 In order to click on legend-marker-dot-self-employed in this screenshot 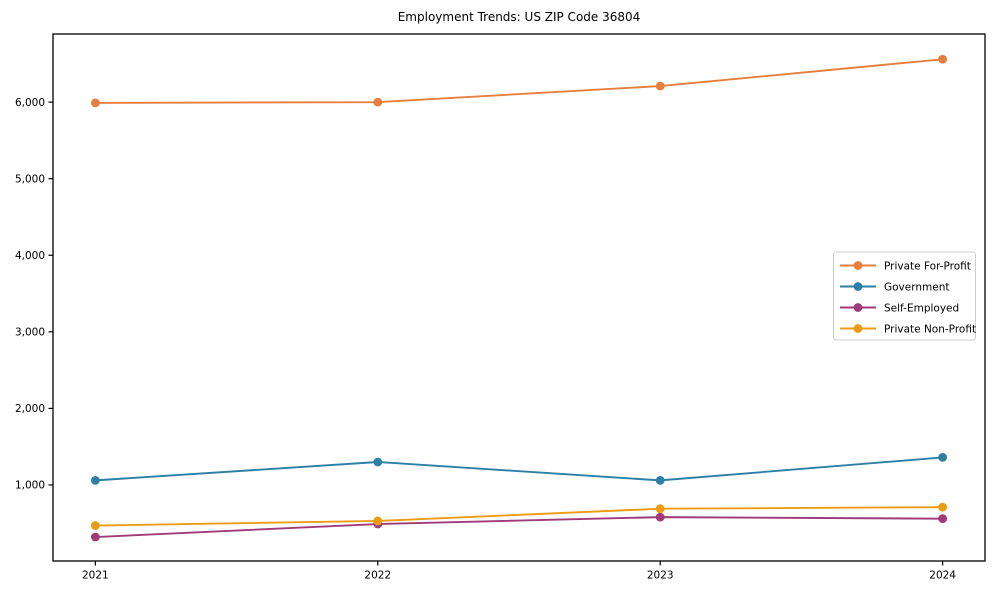, I will do `click(858, 307)`.